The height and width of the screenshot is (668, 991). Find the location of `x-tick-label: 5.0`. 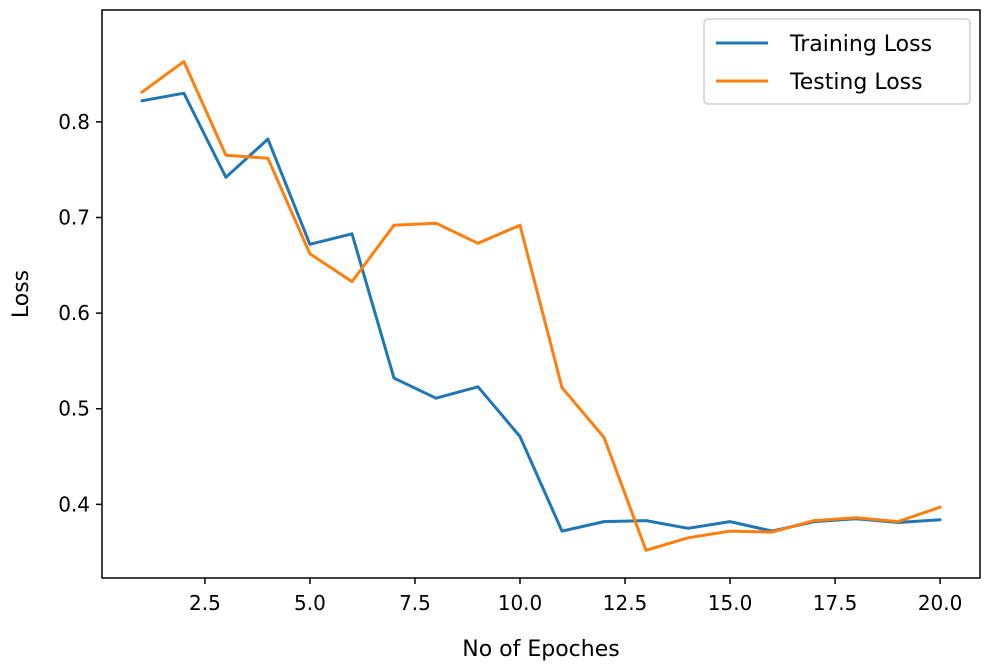

x-tick-label: 5.0 is located at coordinates (310, 603).